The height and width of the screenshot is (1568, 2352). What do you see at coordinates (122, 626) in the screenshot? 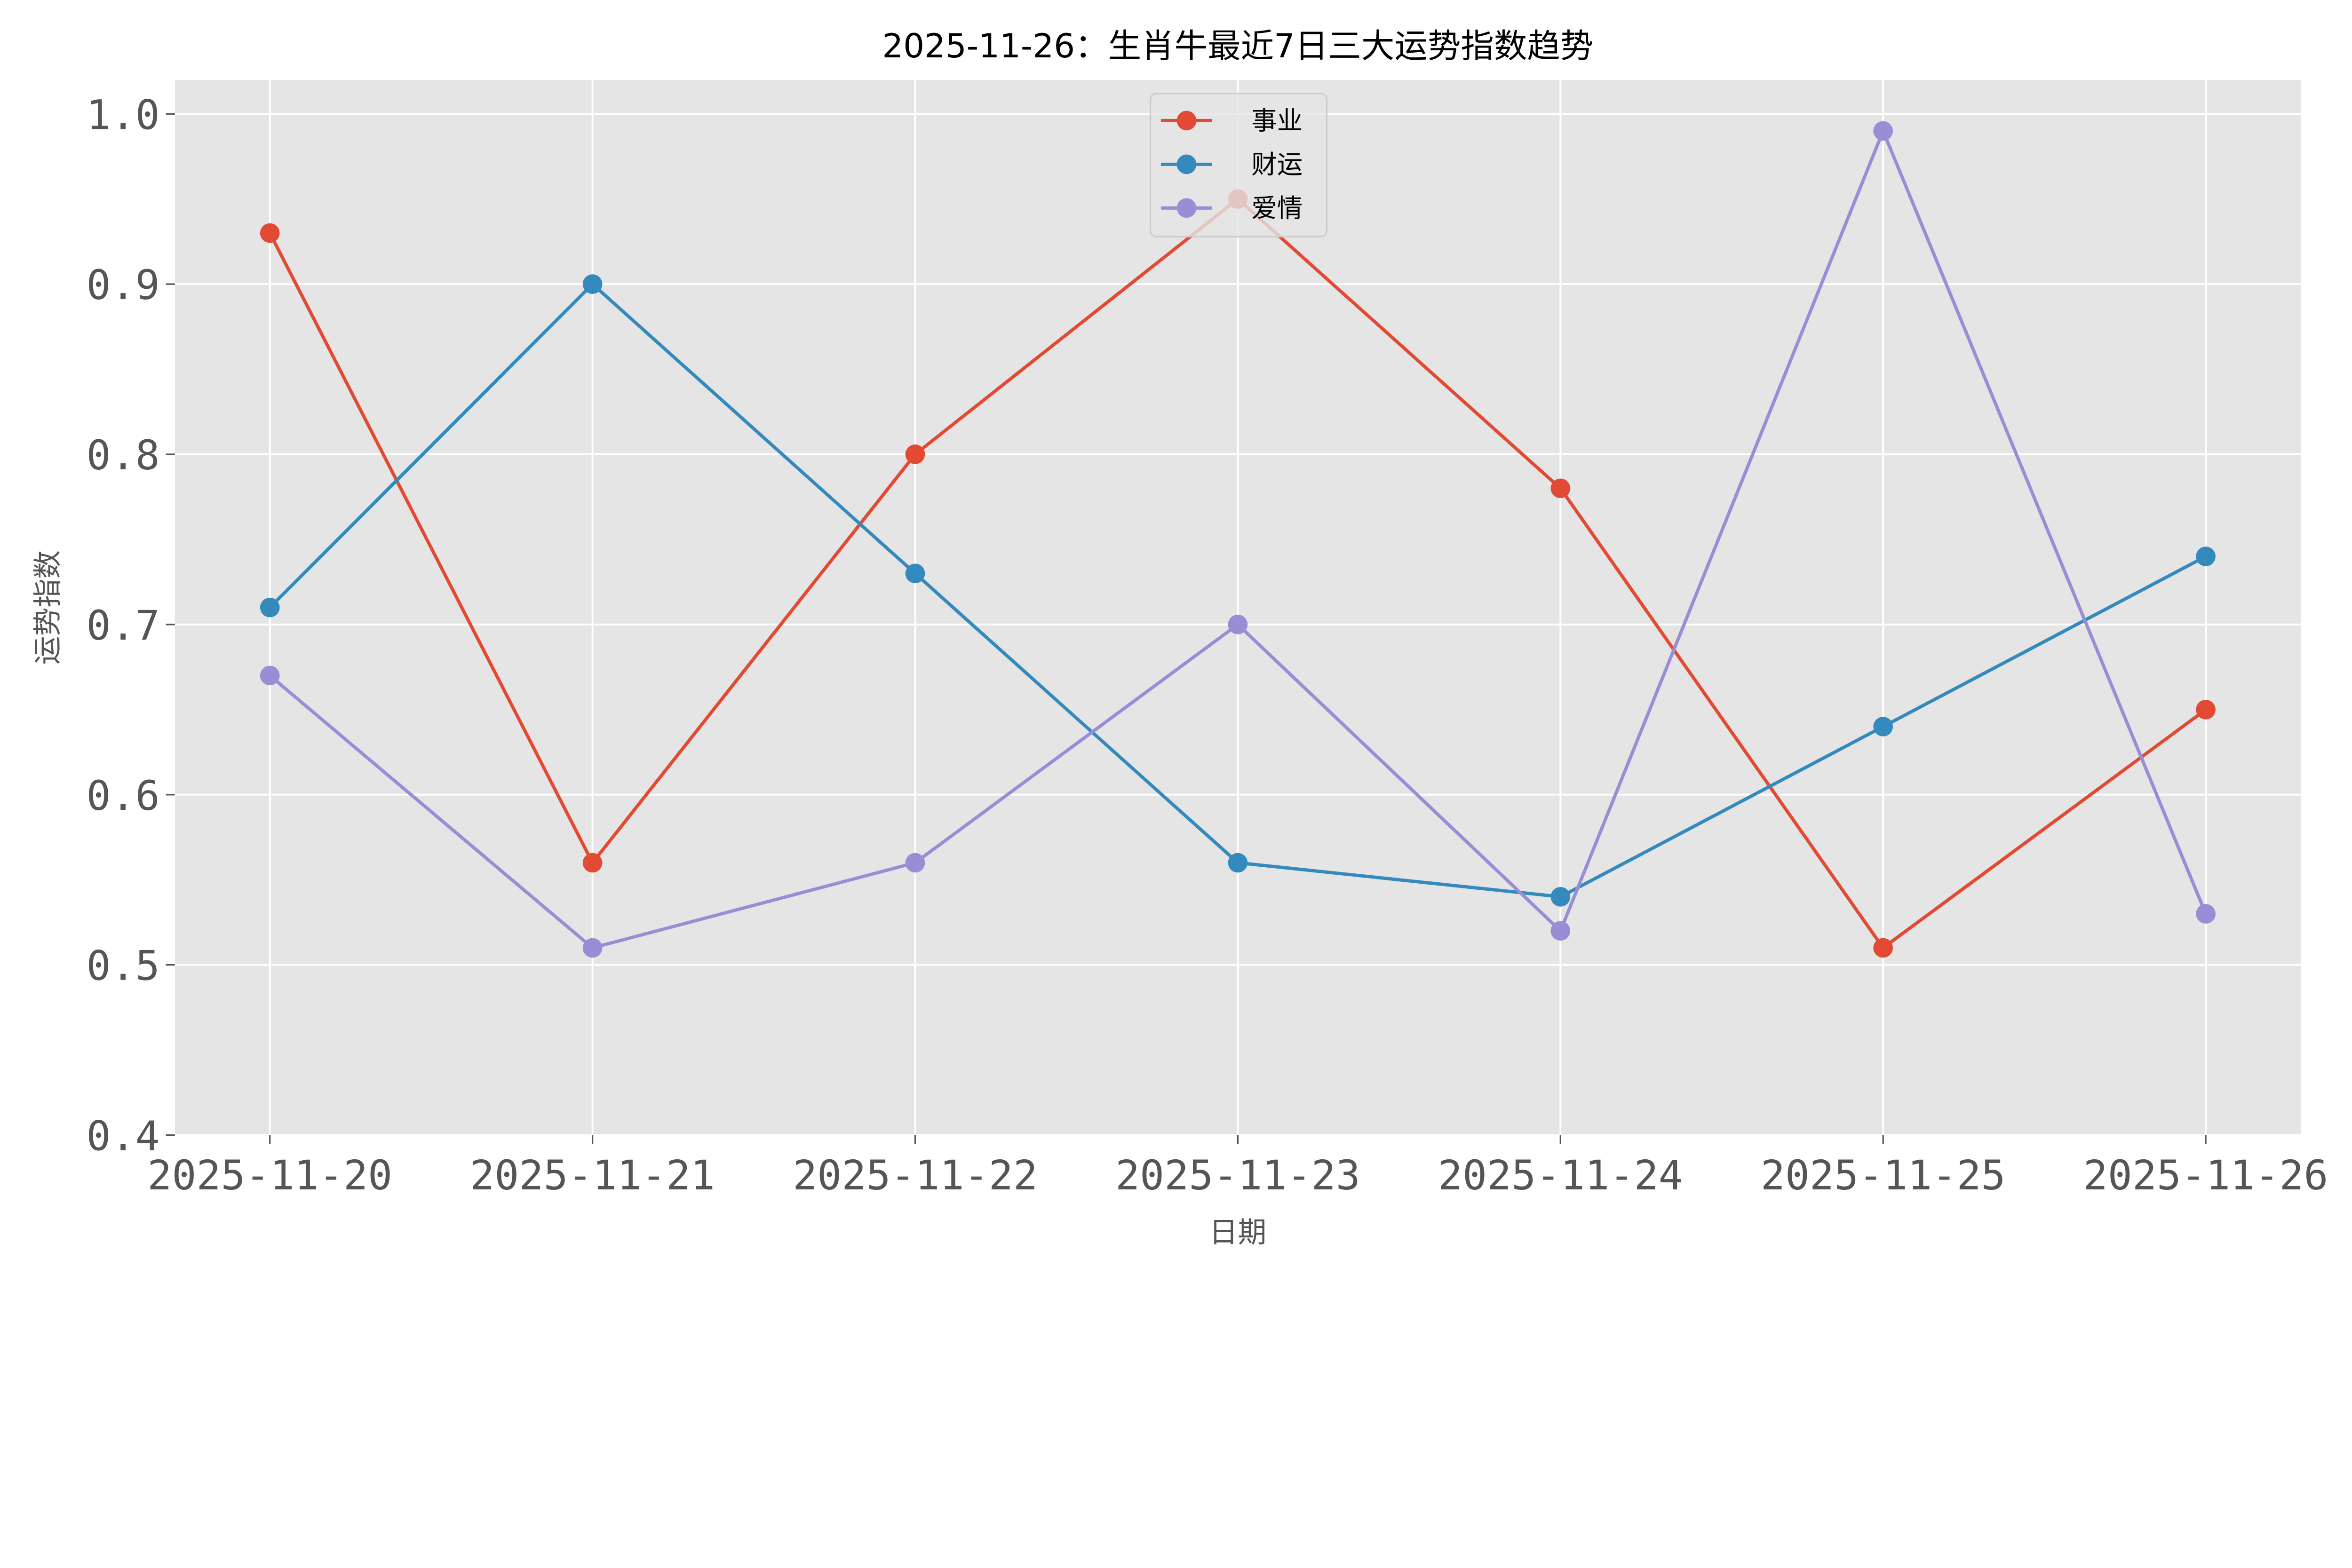
I see `y-tick-label: 0.7` at bounding box center [122, 626].